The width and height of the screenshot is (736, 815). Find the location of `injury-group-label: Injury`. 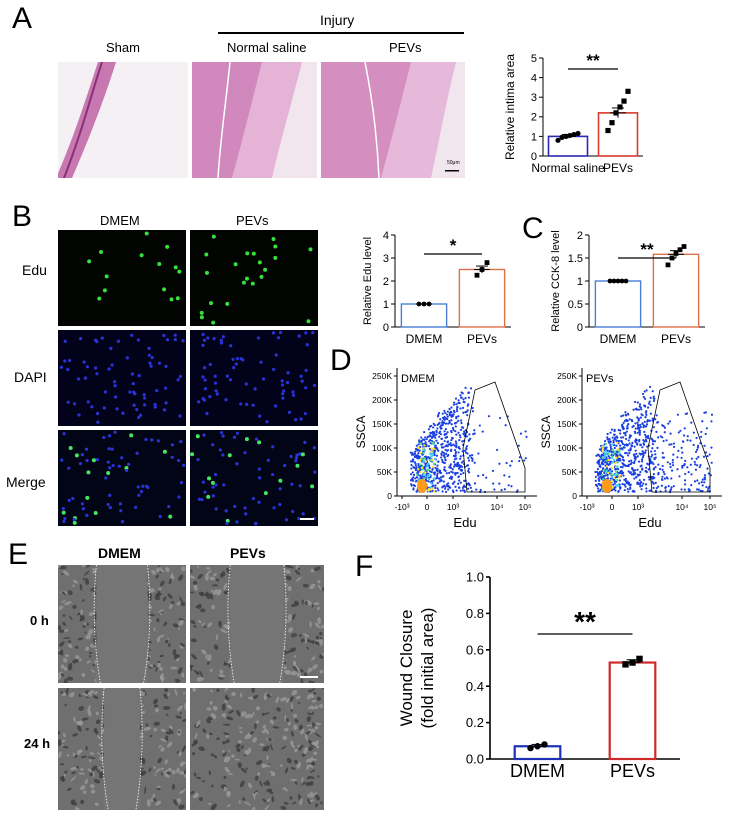

injury-group-label: Injury is located at coordinates (337, 20).